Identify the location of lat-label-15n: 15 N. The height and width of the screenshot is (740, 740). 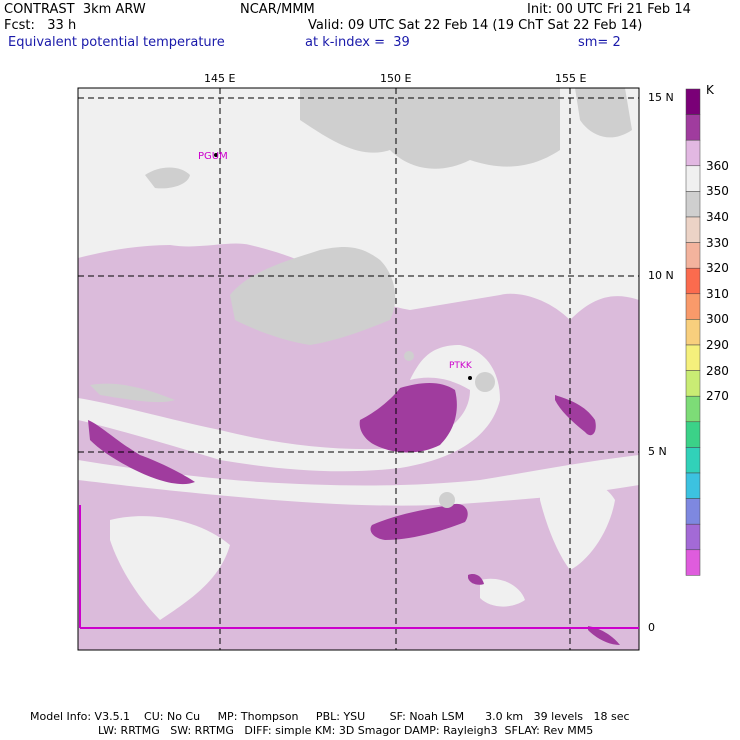
(661, 97).